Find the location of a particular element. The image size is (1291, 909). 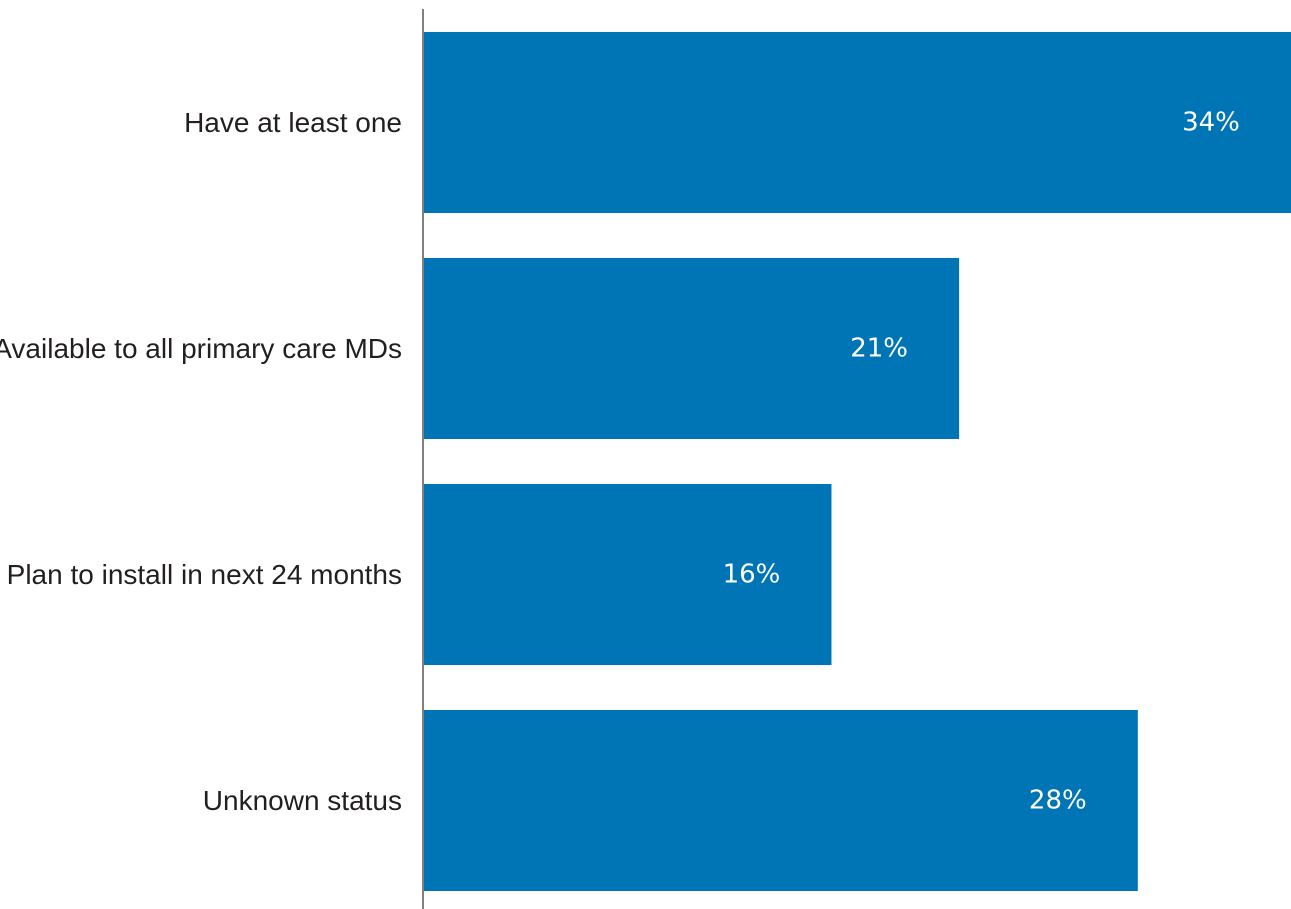

category-label: Available to all primary care MDs is located at coordinates (201, 348).